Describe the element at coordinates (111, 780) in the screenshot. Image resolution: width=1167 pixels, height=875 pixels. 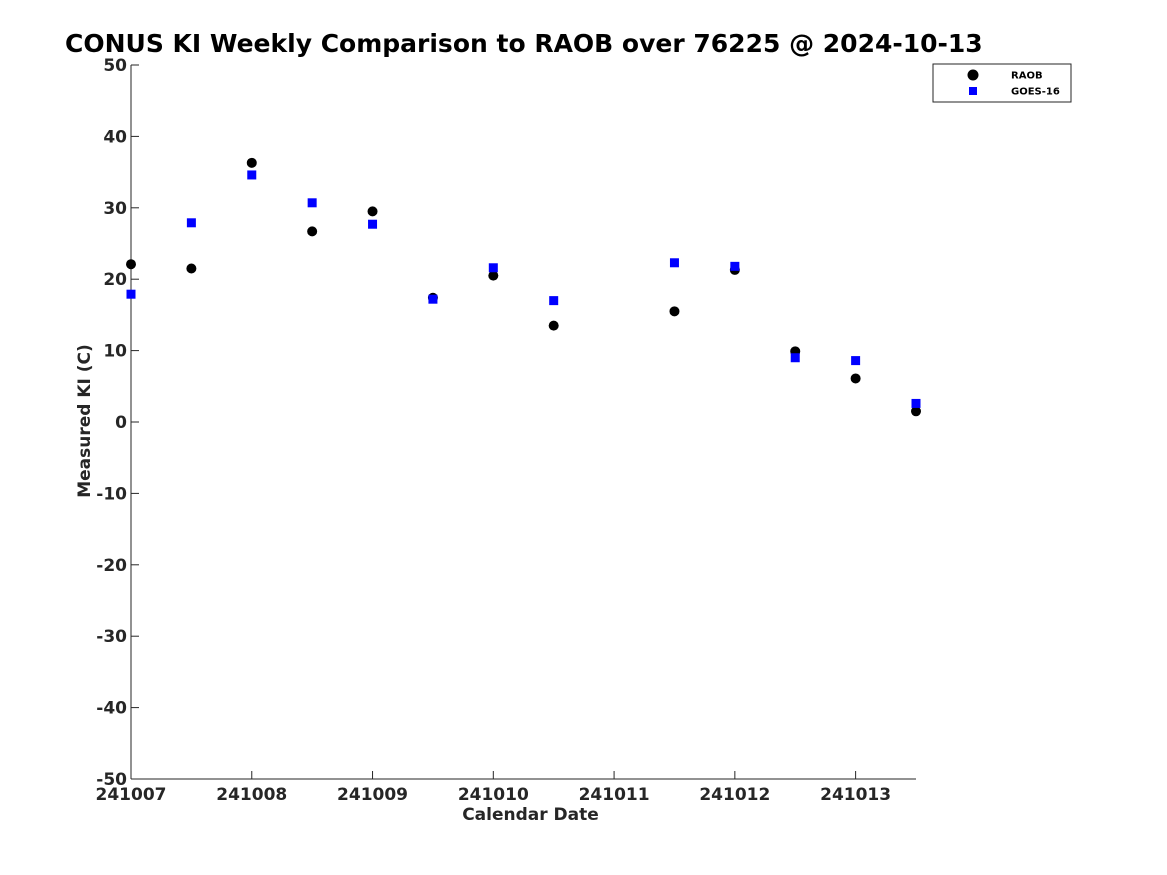
I see `y-tick-label: -50` at that location.